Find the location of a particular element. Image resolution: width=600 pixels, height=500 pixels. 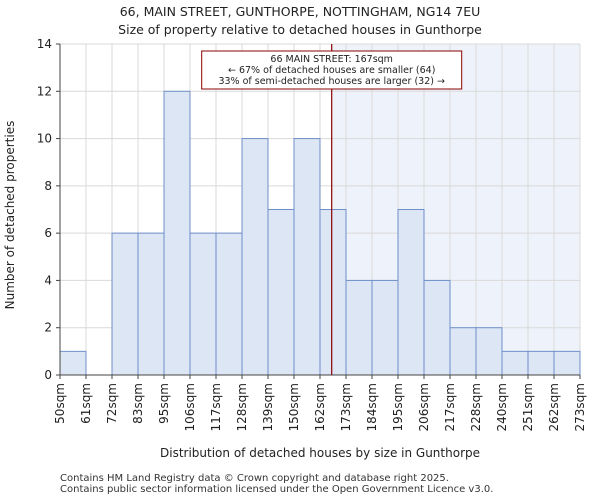

x-tick-label: 61sqm is located at coordinates (86, 403).